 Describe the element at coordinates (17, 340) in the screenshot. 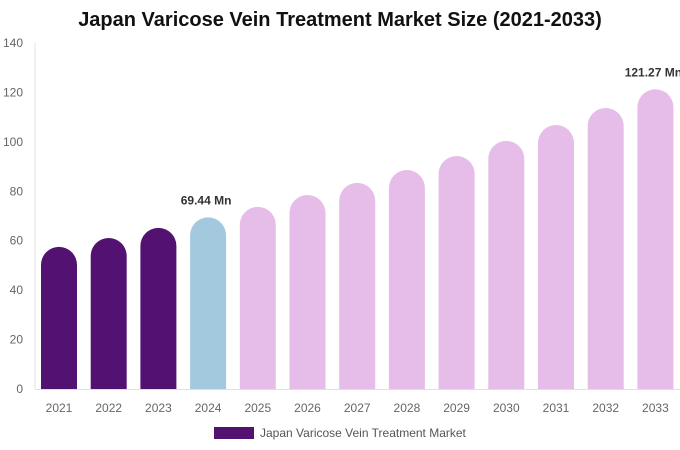

I see `y-tick-label: 20` at that location.